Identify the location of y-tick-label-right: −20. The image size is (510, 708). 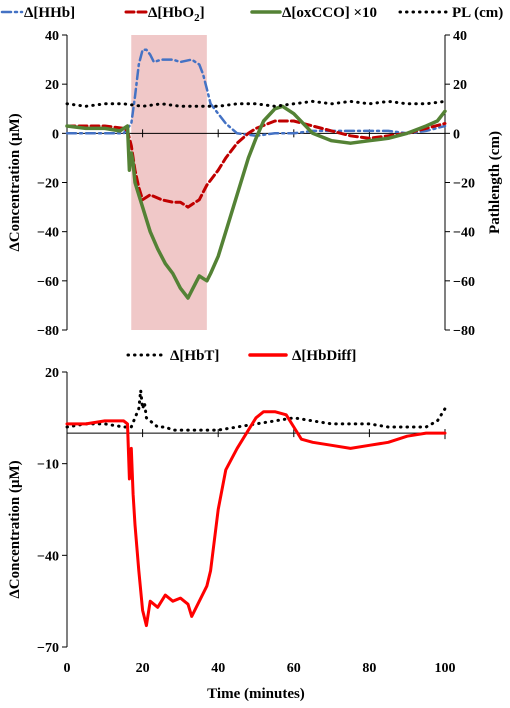
(464, 184).